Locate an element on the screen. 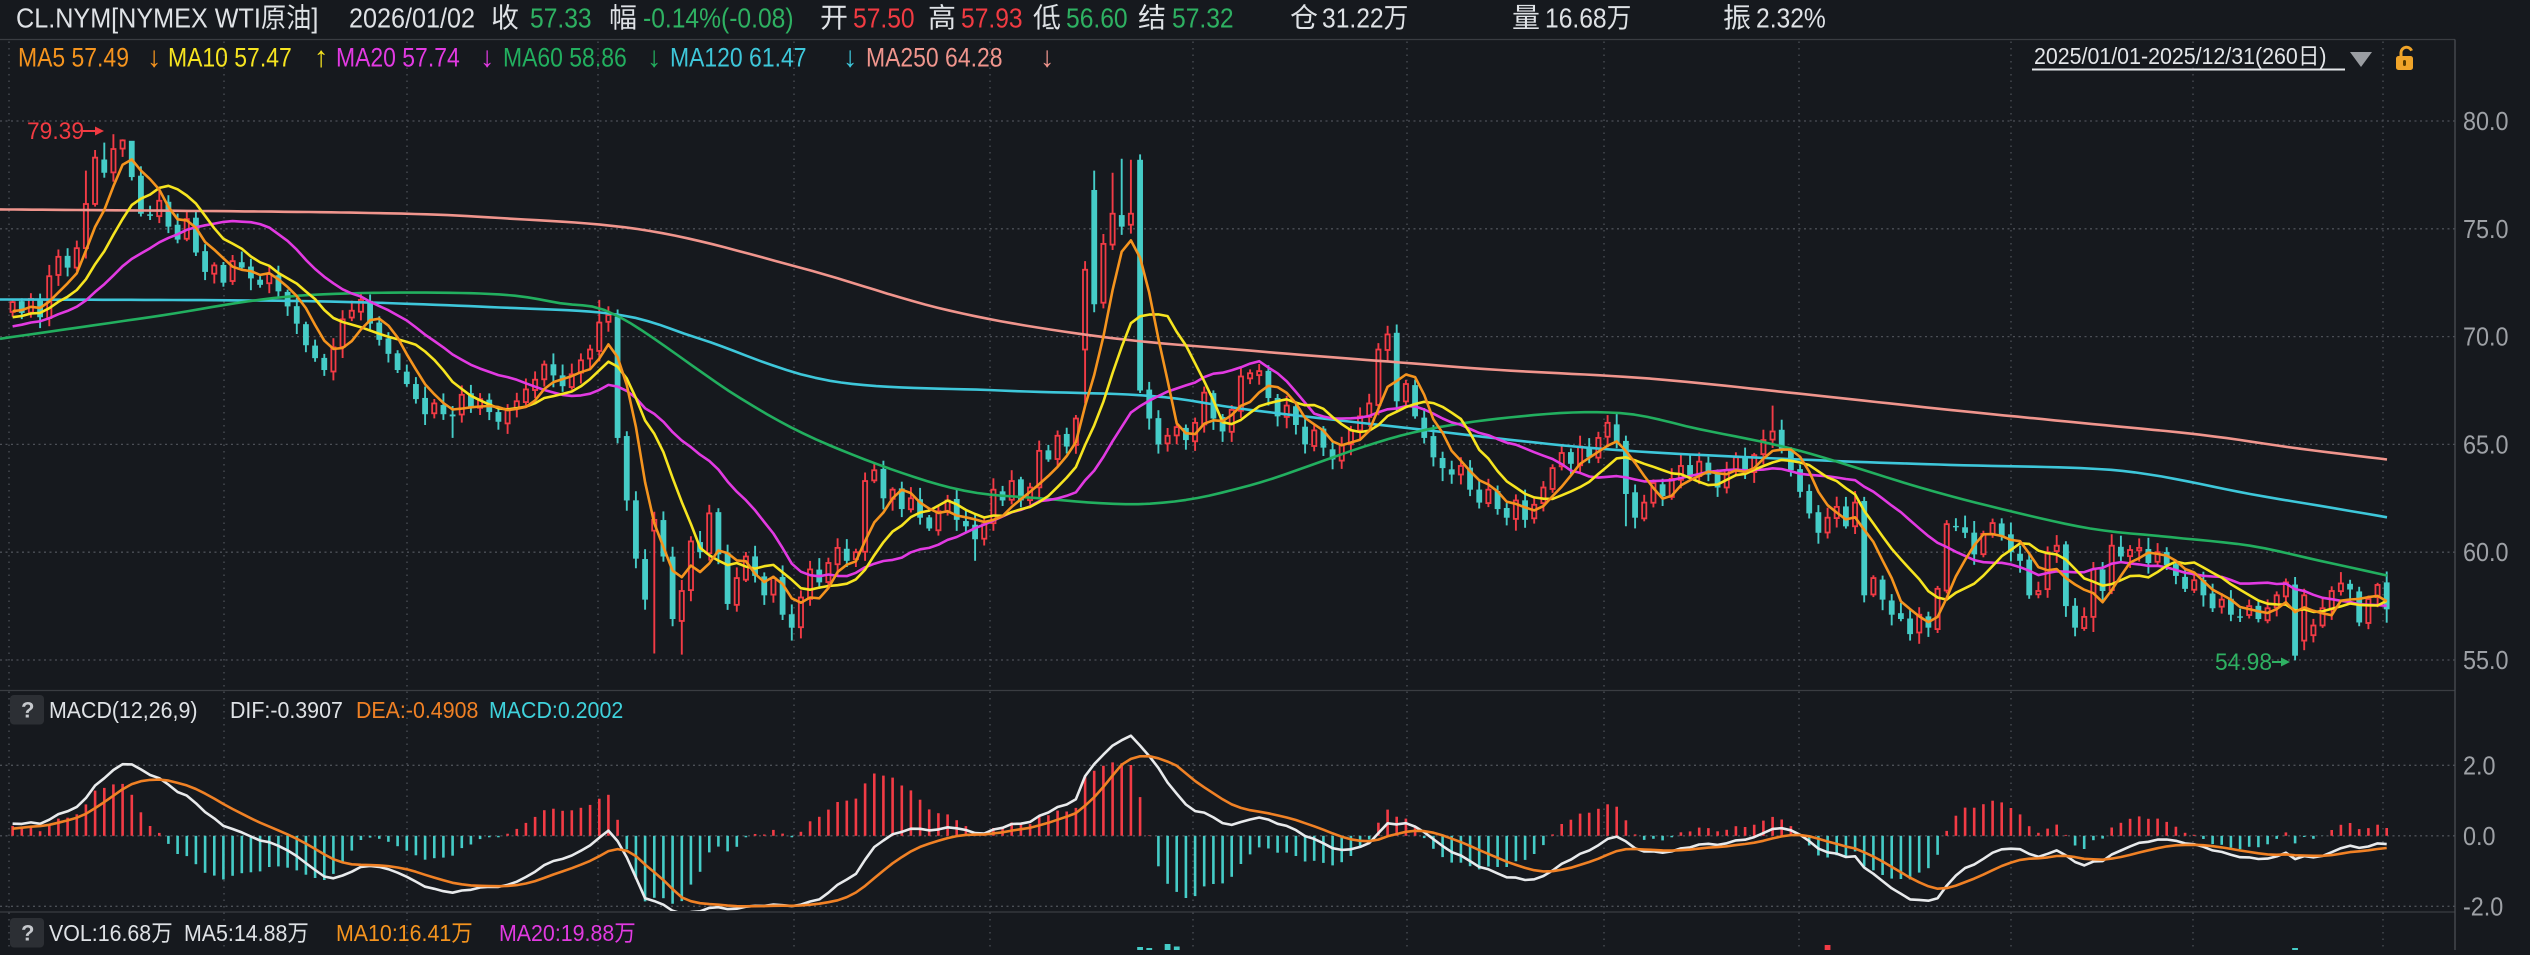 Image resolution: width=2530 pixels, height=955 pixels. svg-text: VOL:16.68 is located at coordinates (100, 933).